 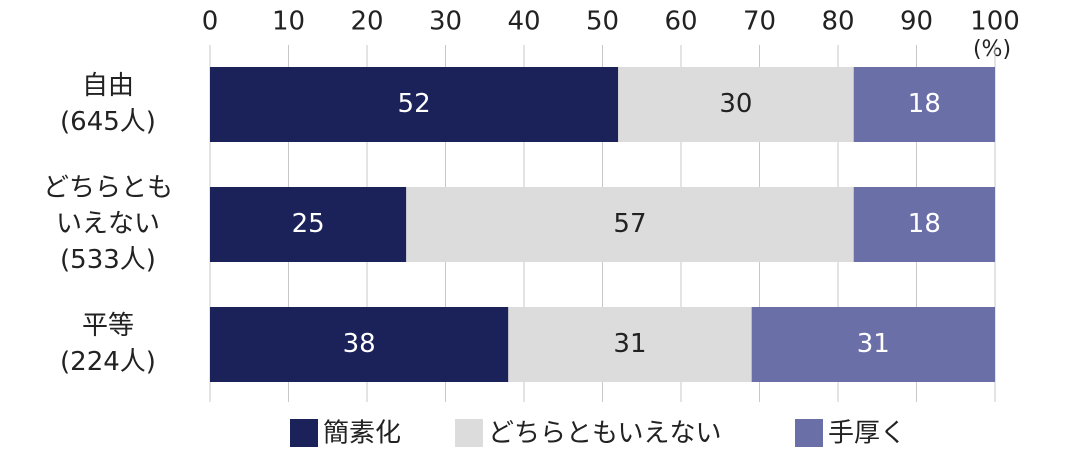 I want to click on category-label: 自由, so click(x=108, y=86).